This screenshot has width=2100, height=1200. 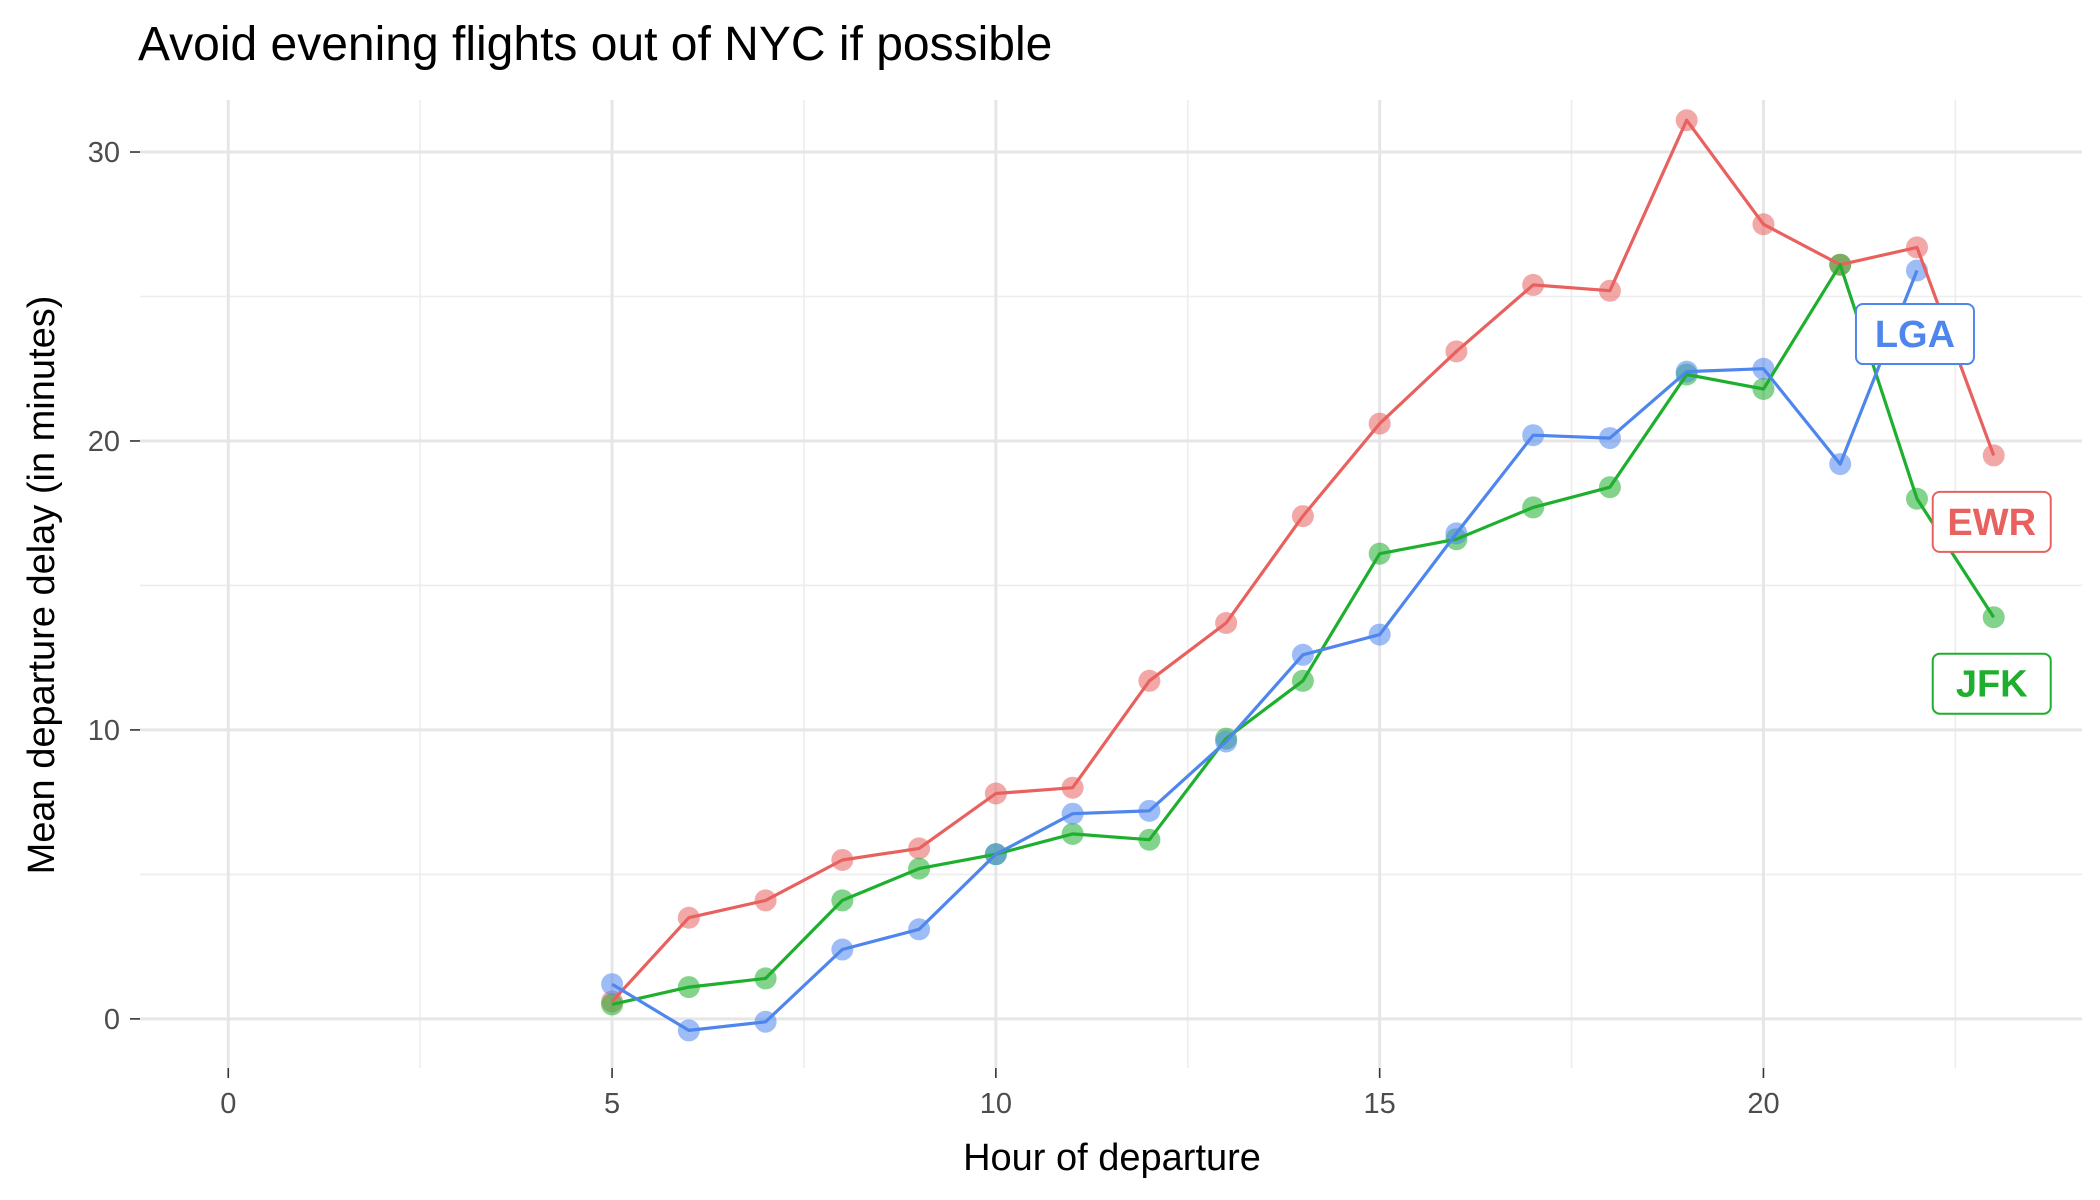 What do you see at coordinates (112, 1020) in the screenshot?
I see `y-tick-label: 0` at bounding box center [112, 1020].